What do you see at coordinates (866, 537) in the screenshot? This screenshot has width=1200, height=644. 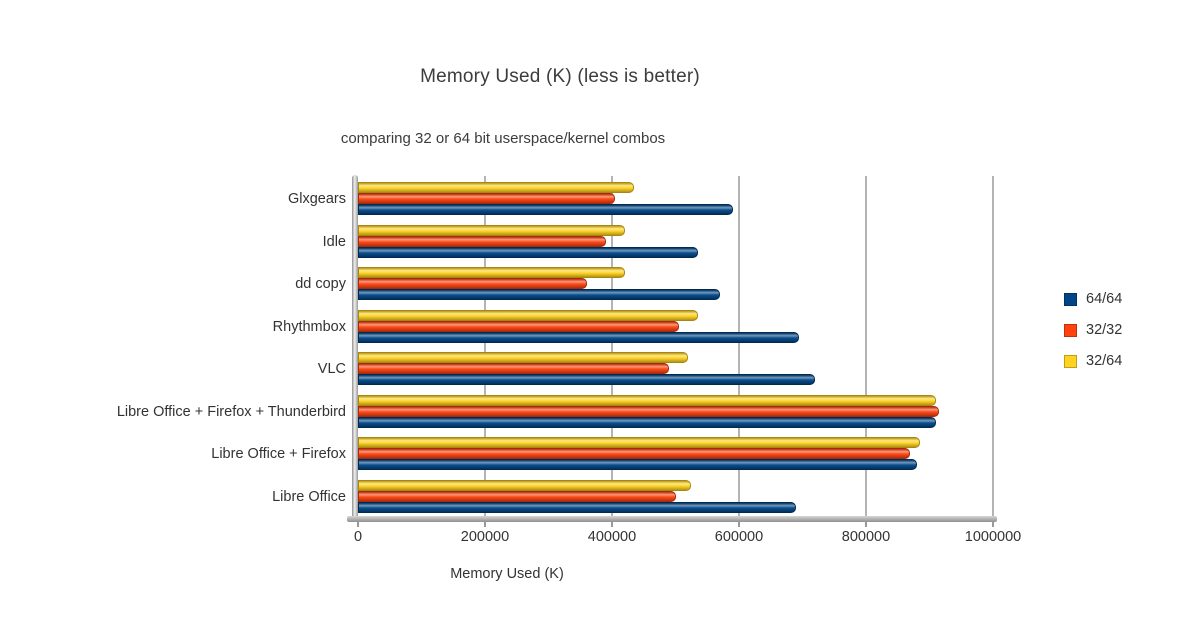 I see `x-tick-label: 800000` at bounding box center [866, 537].